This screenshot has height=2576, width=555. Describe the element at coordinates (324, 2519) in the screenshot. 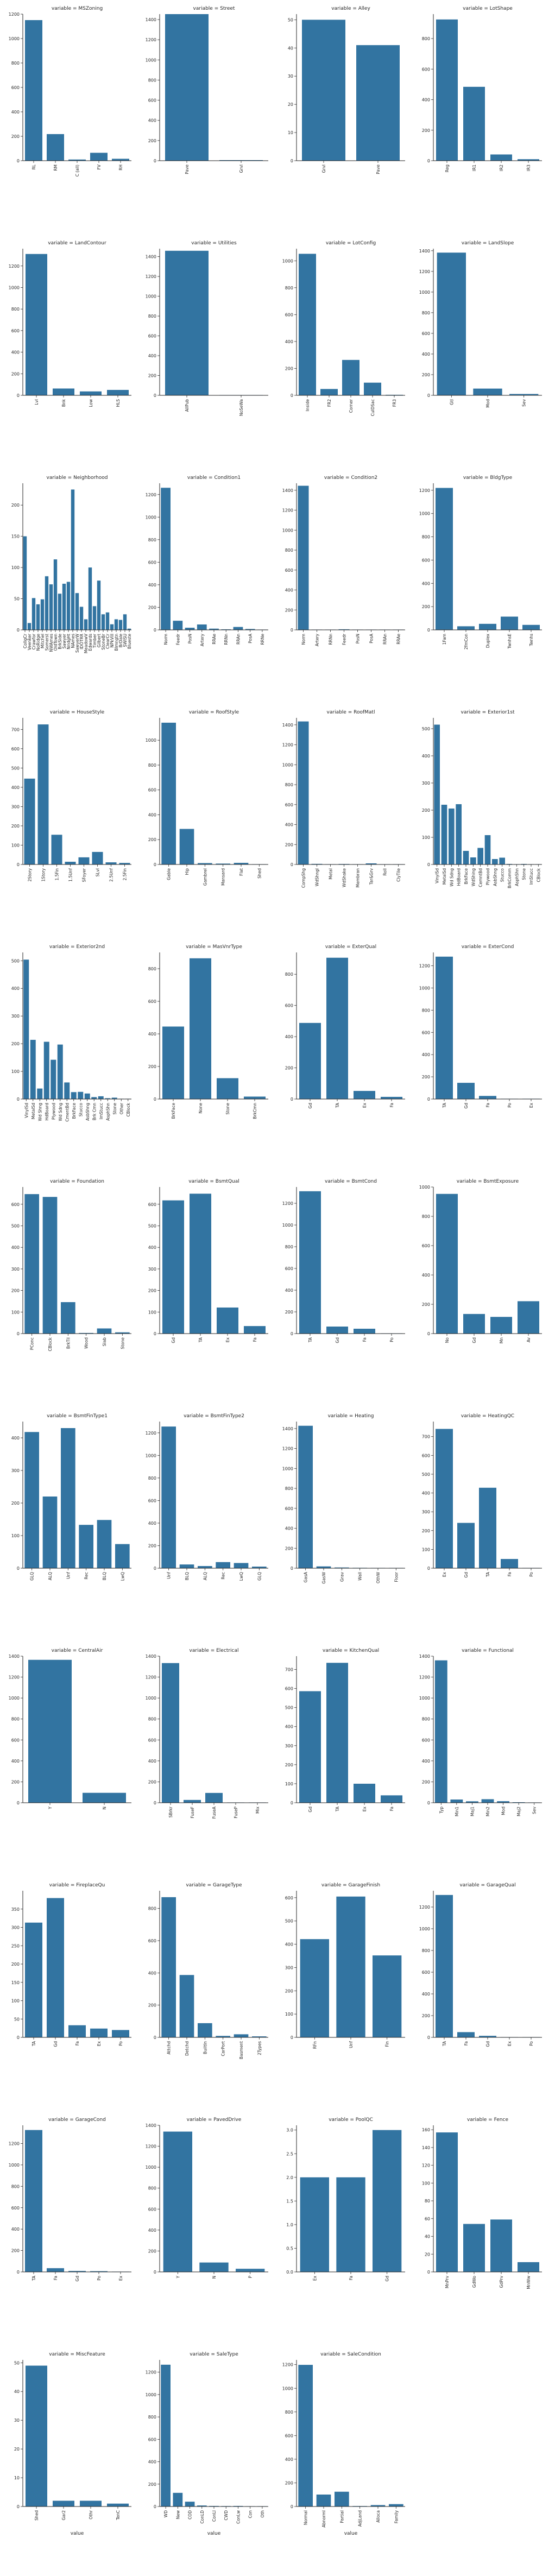

I see `x-tick-label: Abnorml` at that location.